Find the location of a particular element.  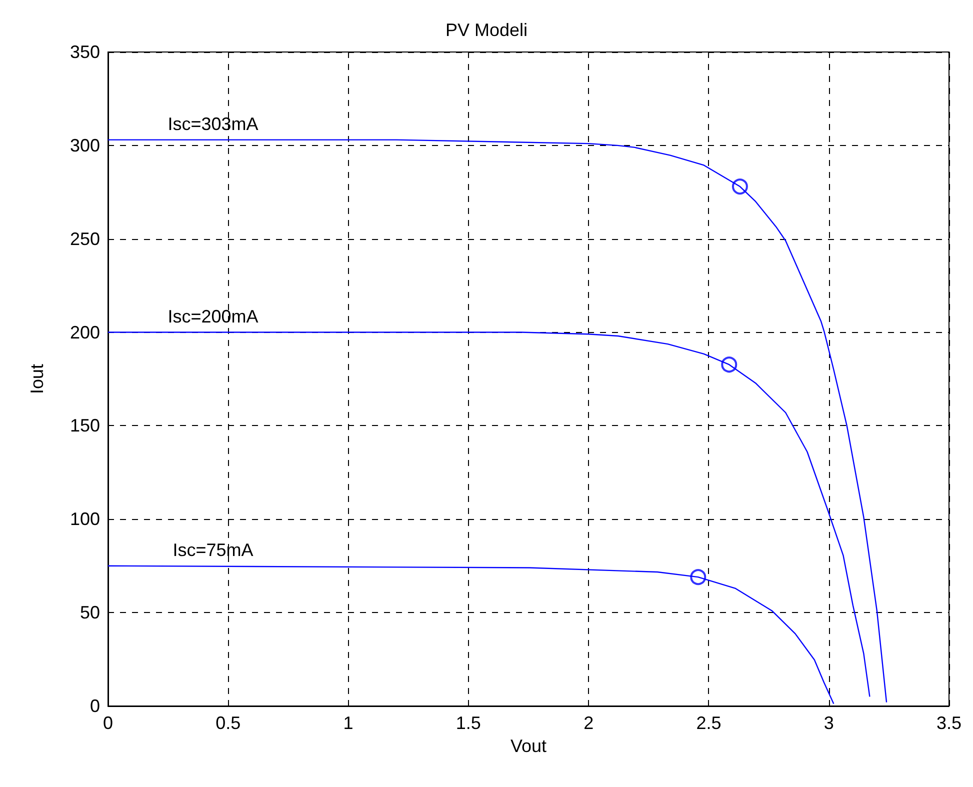

series-label: Isc=75mA is located at coordinates (213, 550).